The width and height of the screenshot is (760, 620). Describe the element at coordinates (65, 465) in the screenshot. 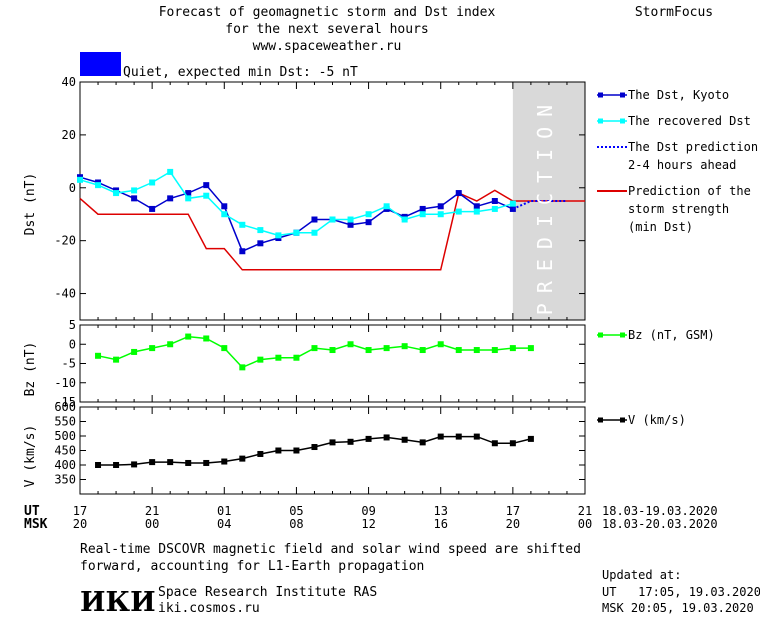

I see `y-tick-label: 400` at that location.